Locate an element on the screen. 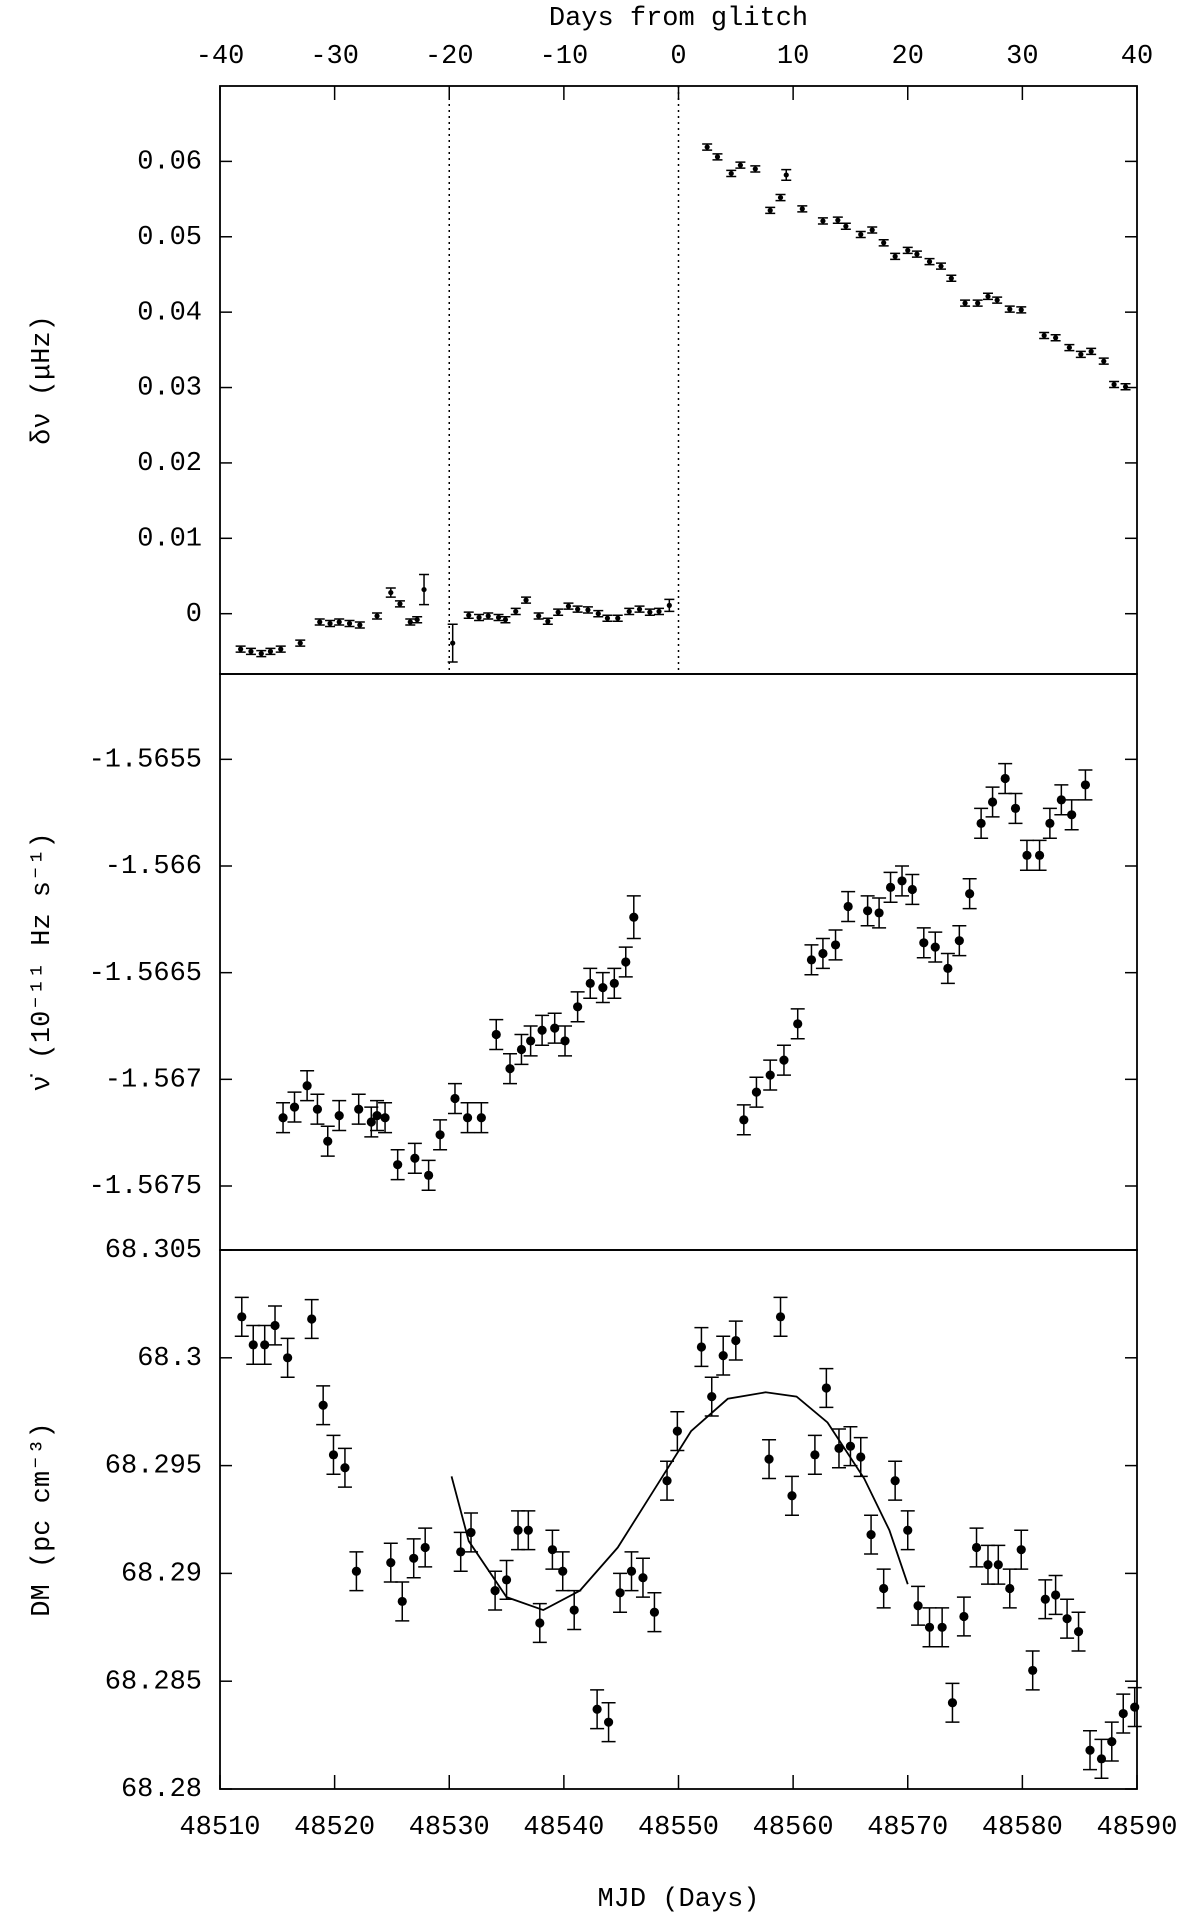  y-tick-label: 68.295 is located at coordinates (153, 1467).